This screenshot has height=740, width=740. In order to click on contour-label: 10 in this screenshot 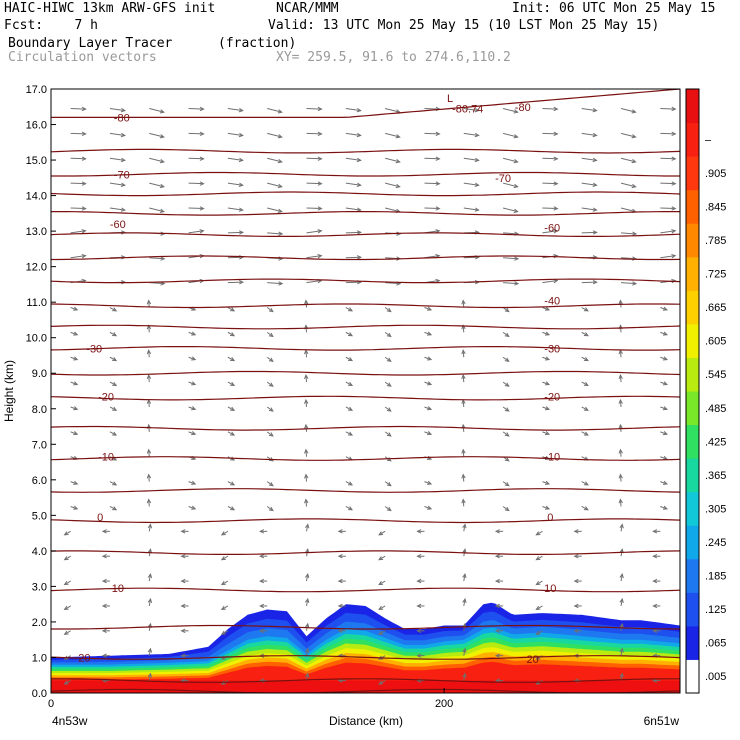, I will do `click(118, 589)`.